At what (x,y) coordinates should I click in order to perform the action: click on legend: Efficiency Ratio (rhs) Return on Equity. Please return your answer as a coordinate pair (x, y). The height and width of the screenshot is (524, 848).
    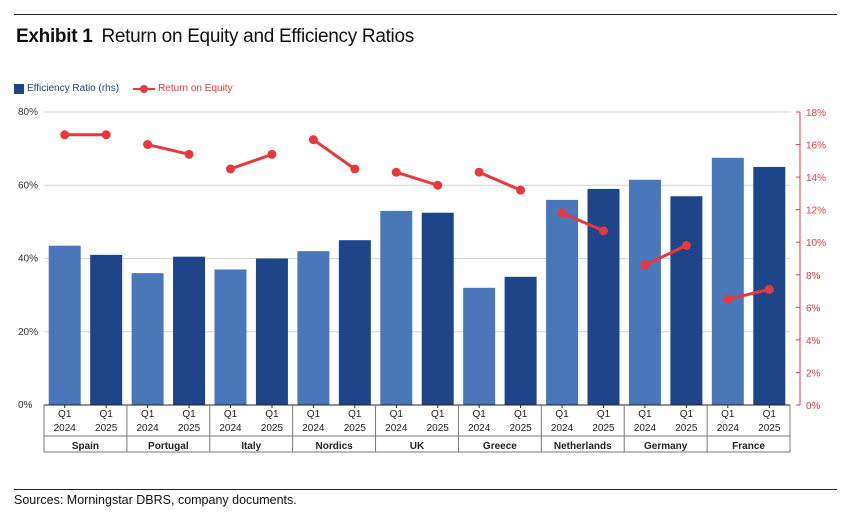
    Looking at the image, I should click on (123, 88).